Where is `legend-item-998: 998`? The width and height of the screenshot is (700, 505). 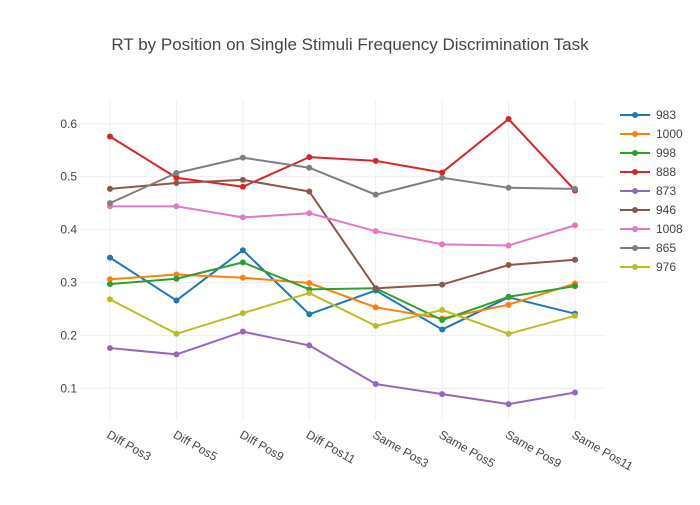
legend-item-998: 998 is located at coordinates (648, 153).